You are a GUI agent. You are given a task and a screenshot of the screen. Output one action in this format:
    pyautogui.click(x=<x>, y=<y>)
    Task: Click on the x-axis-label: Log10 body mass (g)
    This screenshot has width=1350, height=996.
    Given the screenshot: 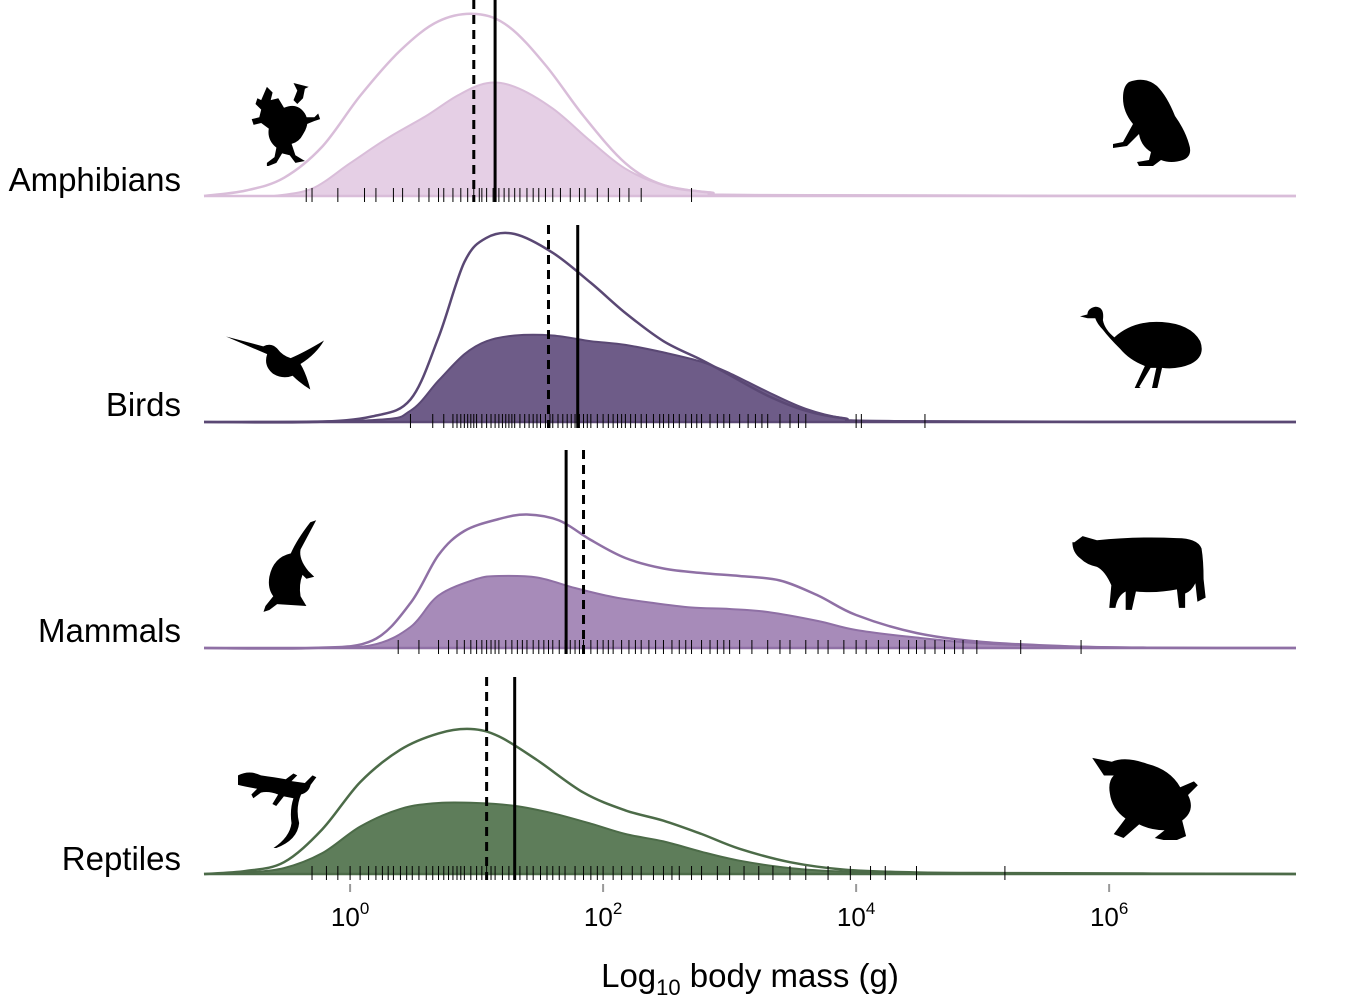 What is the action you would take?
    pyautogui.click(x=750, y=976)
    